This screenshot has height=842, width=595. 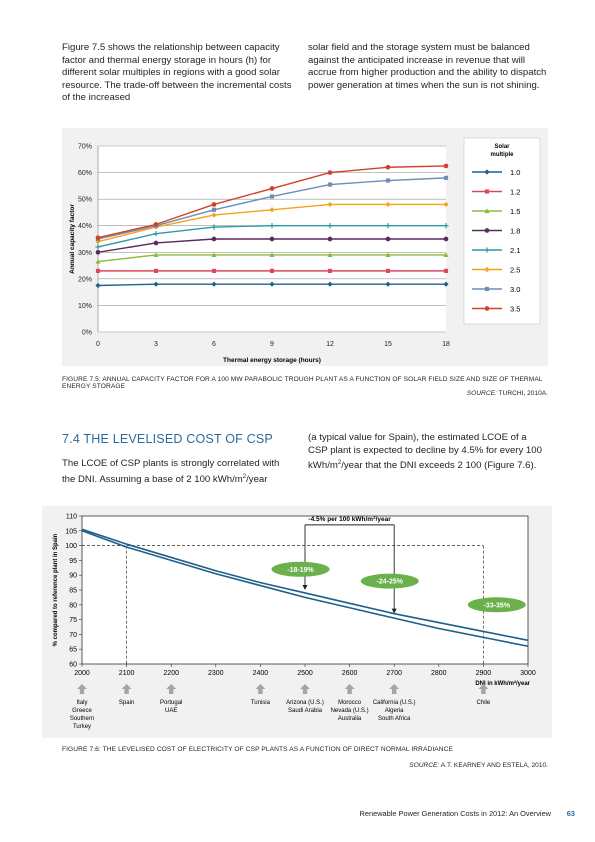 I want to click on x-tick-label: 2300, so click(x=216, y=673).